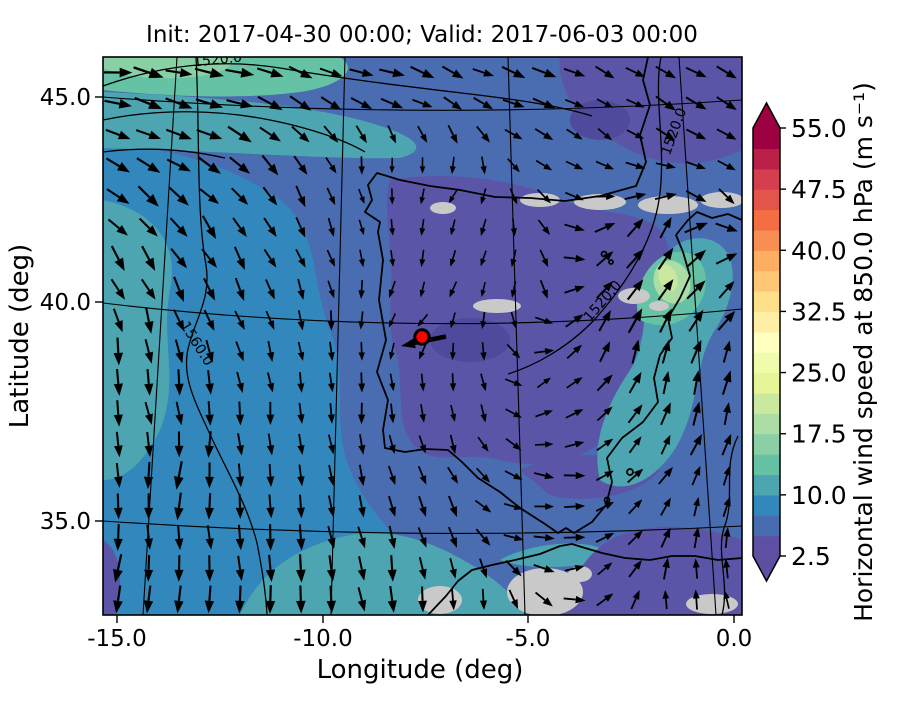 Image resolution: width=900 pixels, height=704 pixels. I want to click on location-marker, so click(422, 337).